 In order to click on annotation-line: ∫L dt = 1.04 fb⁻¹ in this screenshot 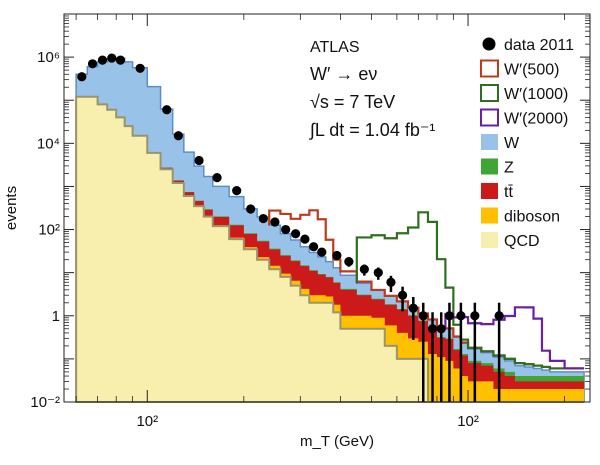, I will do `click(371, 130)`.